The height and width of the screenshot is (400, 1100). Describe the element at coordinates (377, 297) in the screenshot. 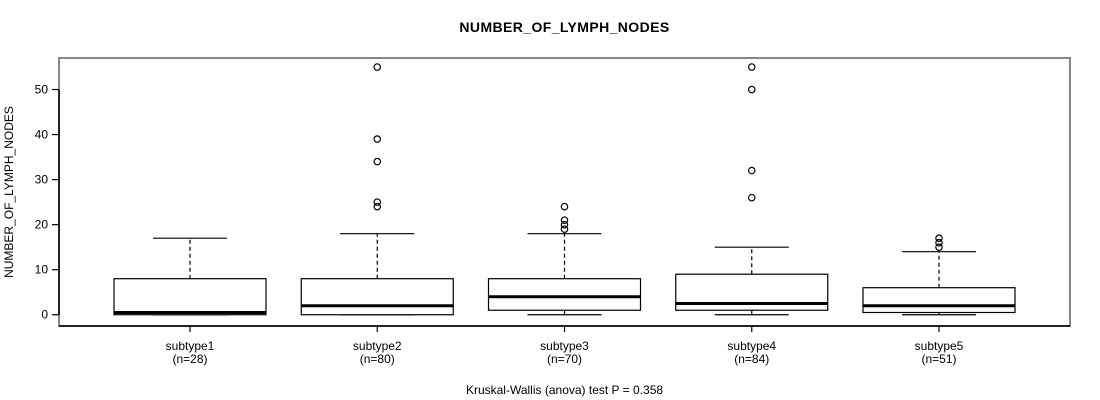

I see `iqr-box-subtype2` at that location.